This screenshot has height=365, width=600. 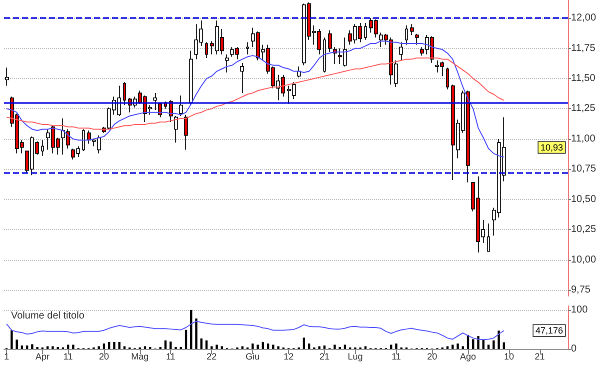 What do you see at coordinates (42, 357) in the screenshot?
I see `x-tick-label: Apr` at bounding box center [42, 357].